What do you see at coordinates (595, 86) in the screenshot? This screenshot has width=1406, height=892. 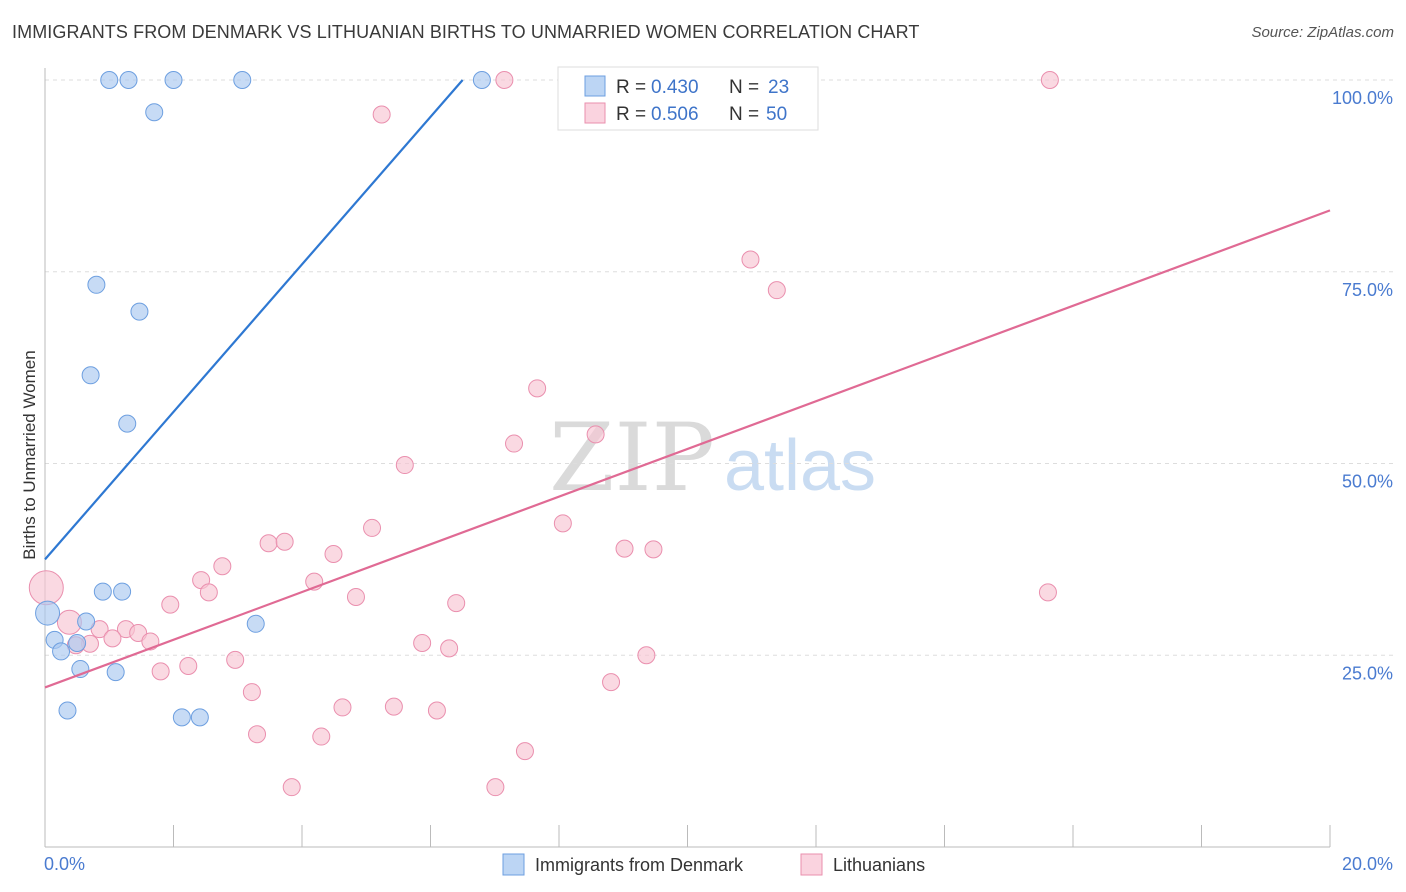 I see `stats-legend-swatch-denmark` at bounding box center [595, 86].